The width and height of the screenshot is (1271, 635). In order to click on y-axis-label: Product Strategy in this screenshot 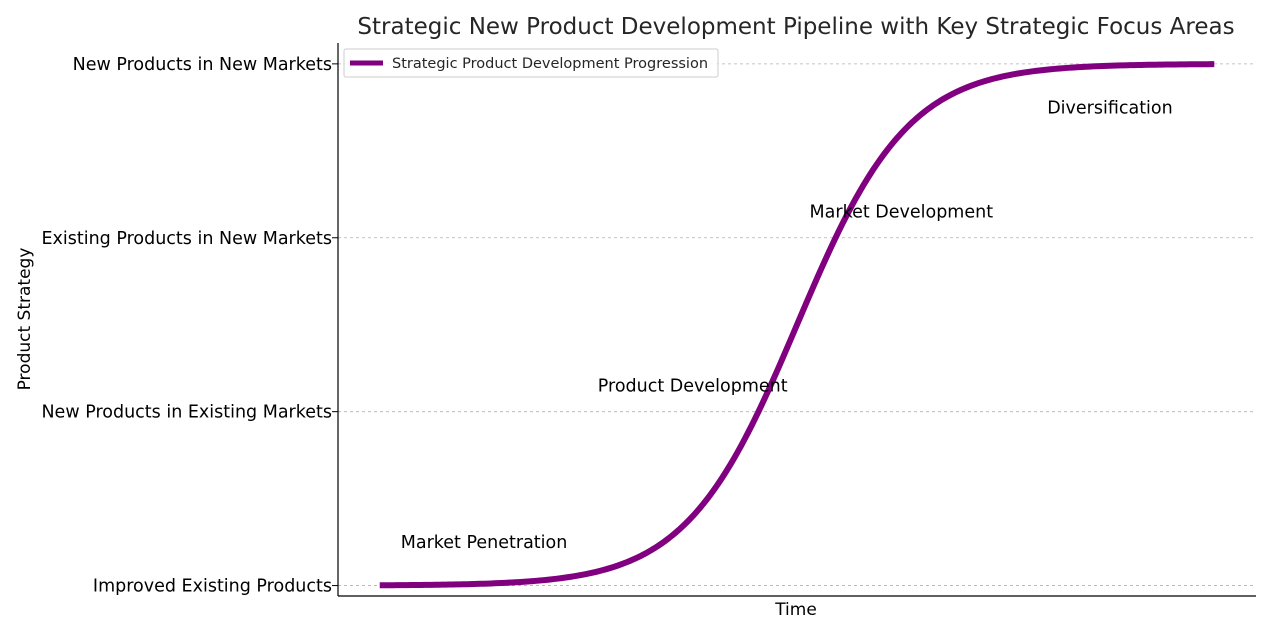, I will do `click(25, 319)`.